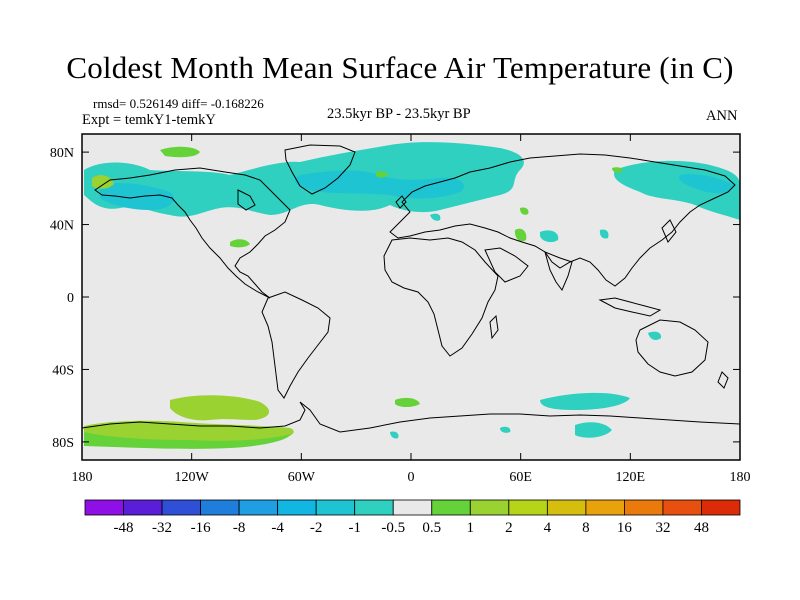 The height and width of the screenshot is (600, 800). What do you see at coordinates (411, 477) in the screenshot?
I see `lon-tick-label: 0` at bounding box center [411, 477].